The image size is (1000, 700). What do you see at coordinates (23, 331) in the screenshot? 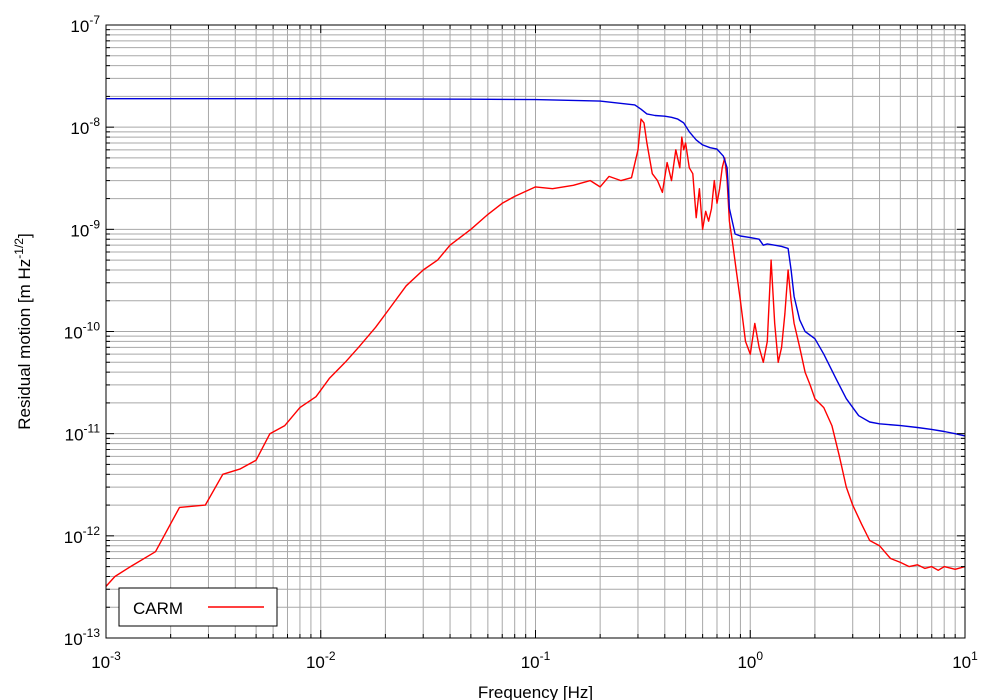
I see `y-axis-label: Residual motion [m Hz-1/2]` at bounding box center [23, 331].